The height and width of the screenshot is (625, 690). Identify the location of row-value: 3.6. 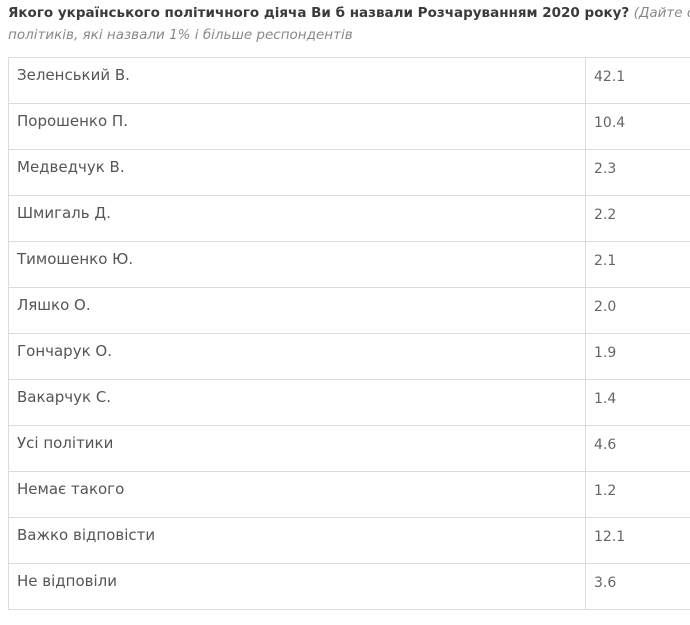
(637, 586).